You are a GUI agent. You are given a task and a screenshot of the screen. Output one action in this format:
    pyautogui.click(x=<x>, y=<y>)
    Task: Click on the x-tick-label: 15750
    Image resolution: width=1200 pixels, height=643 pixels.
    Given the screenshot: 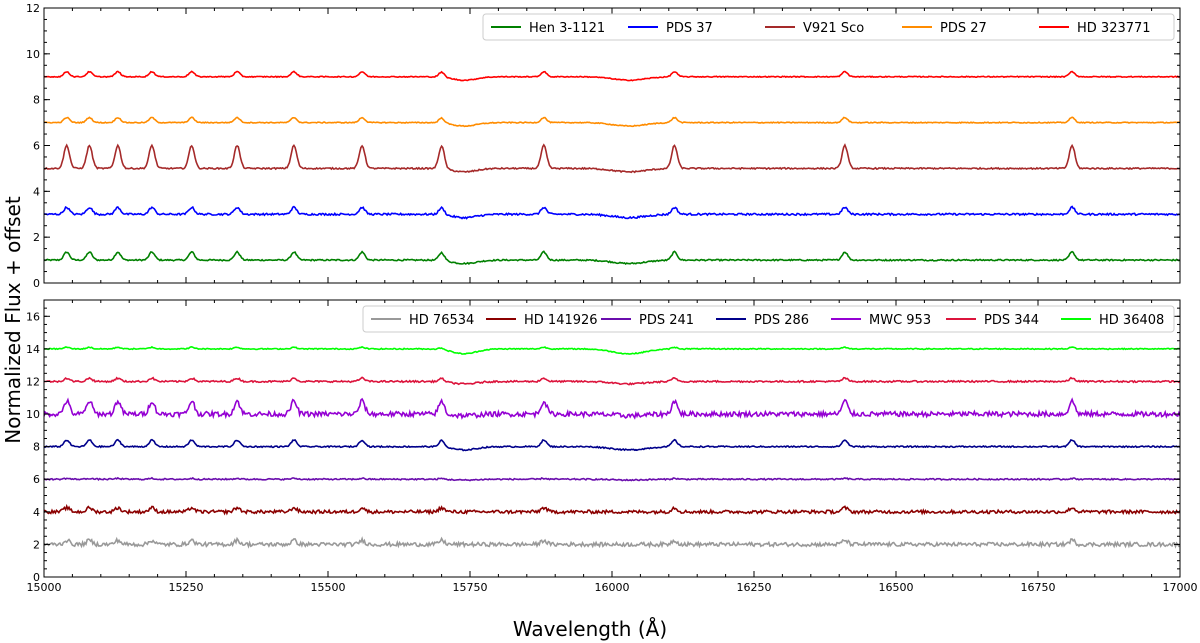 What is the action you would take?
    pyautogui.click(x=470, y=587)
    